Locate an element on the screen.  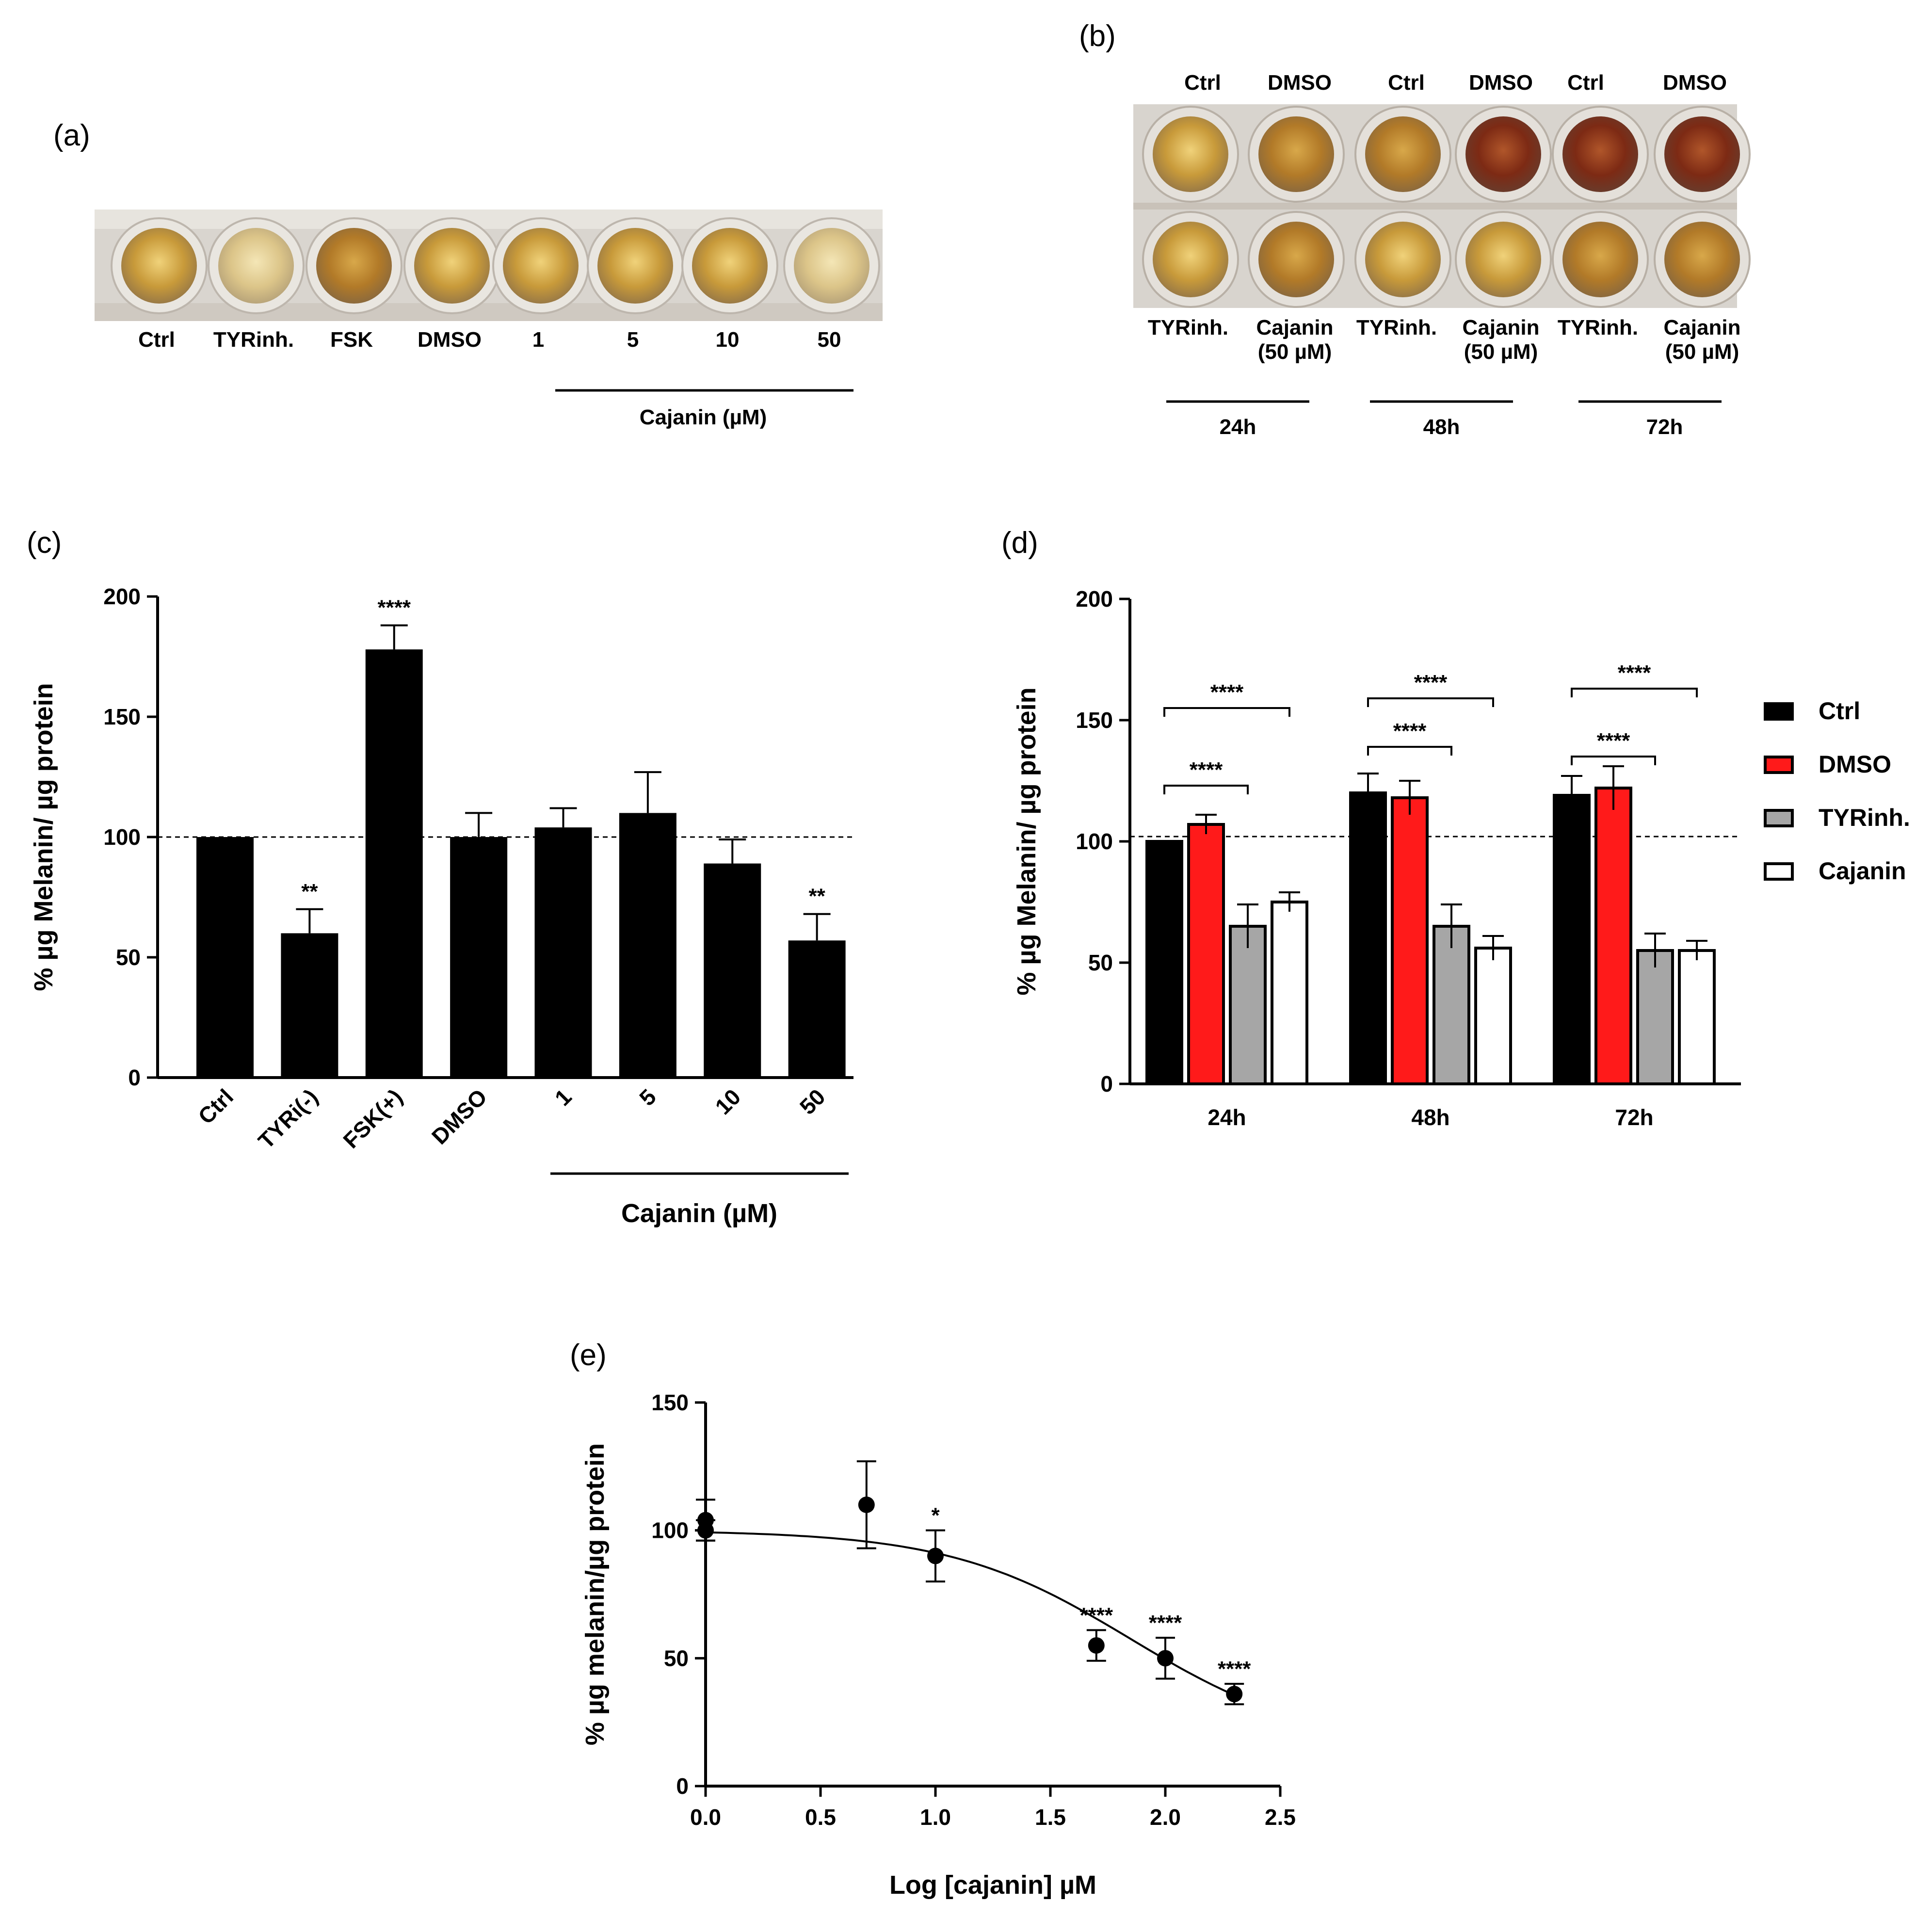
plate-bottom-label: Cajanin is located at coordinates (1295, 328).